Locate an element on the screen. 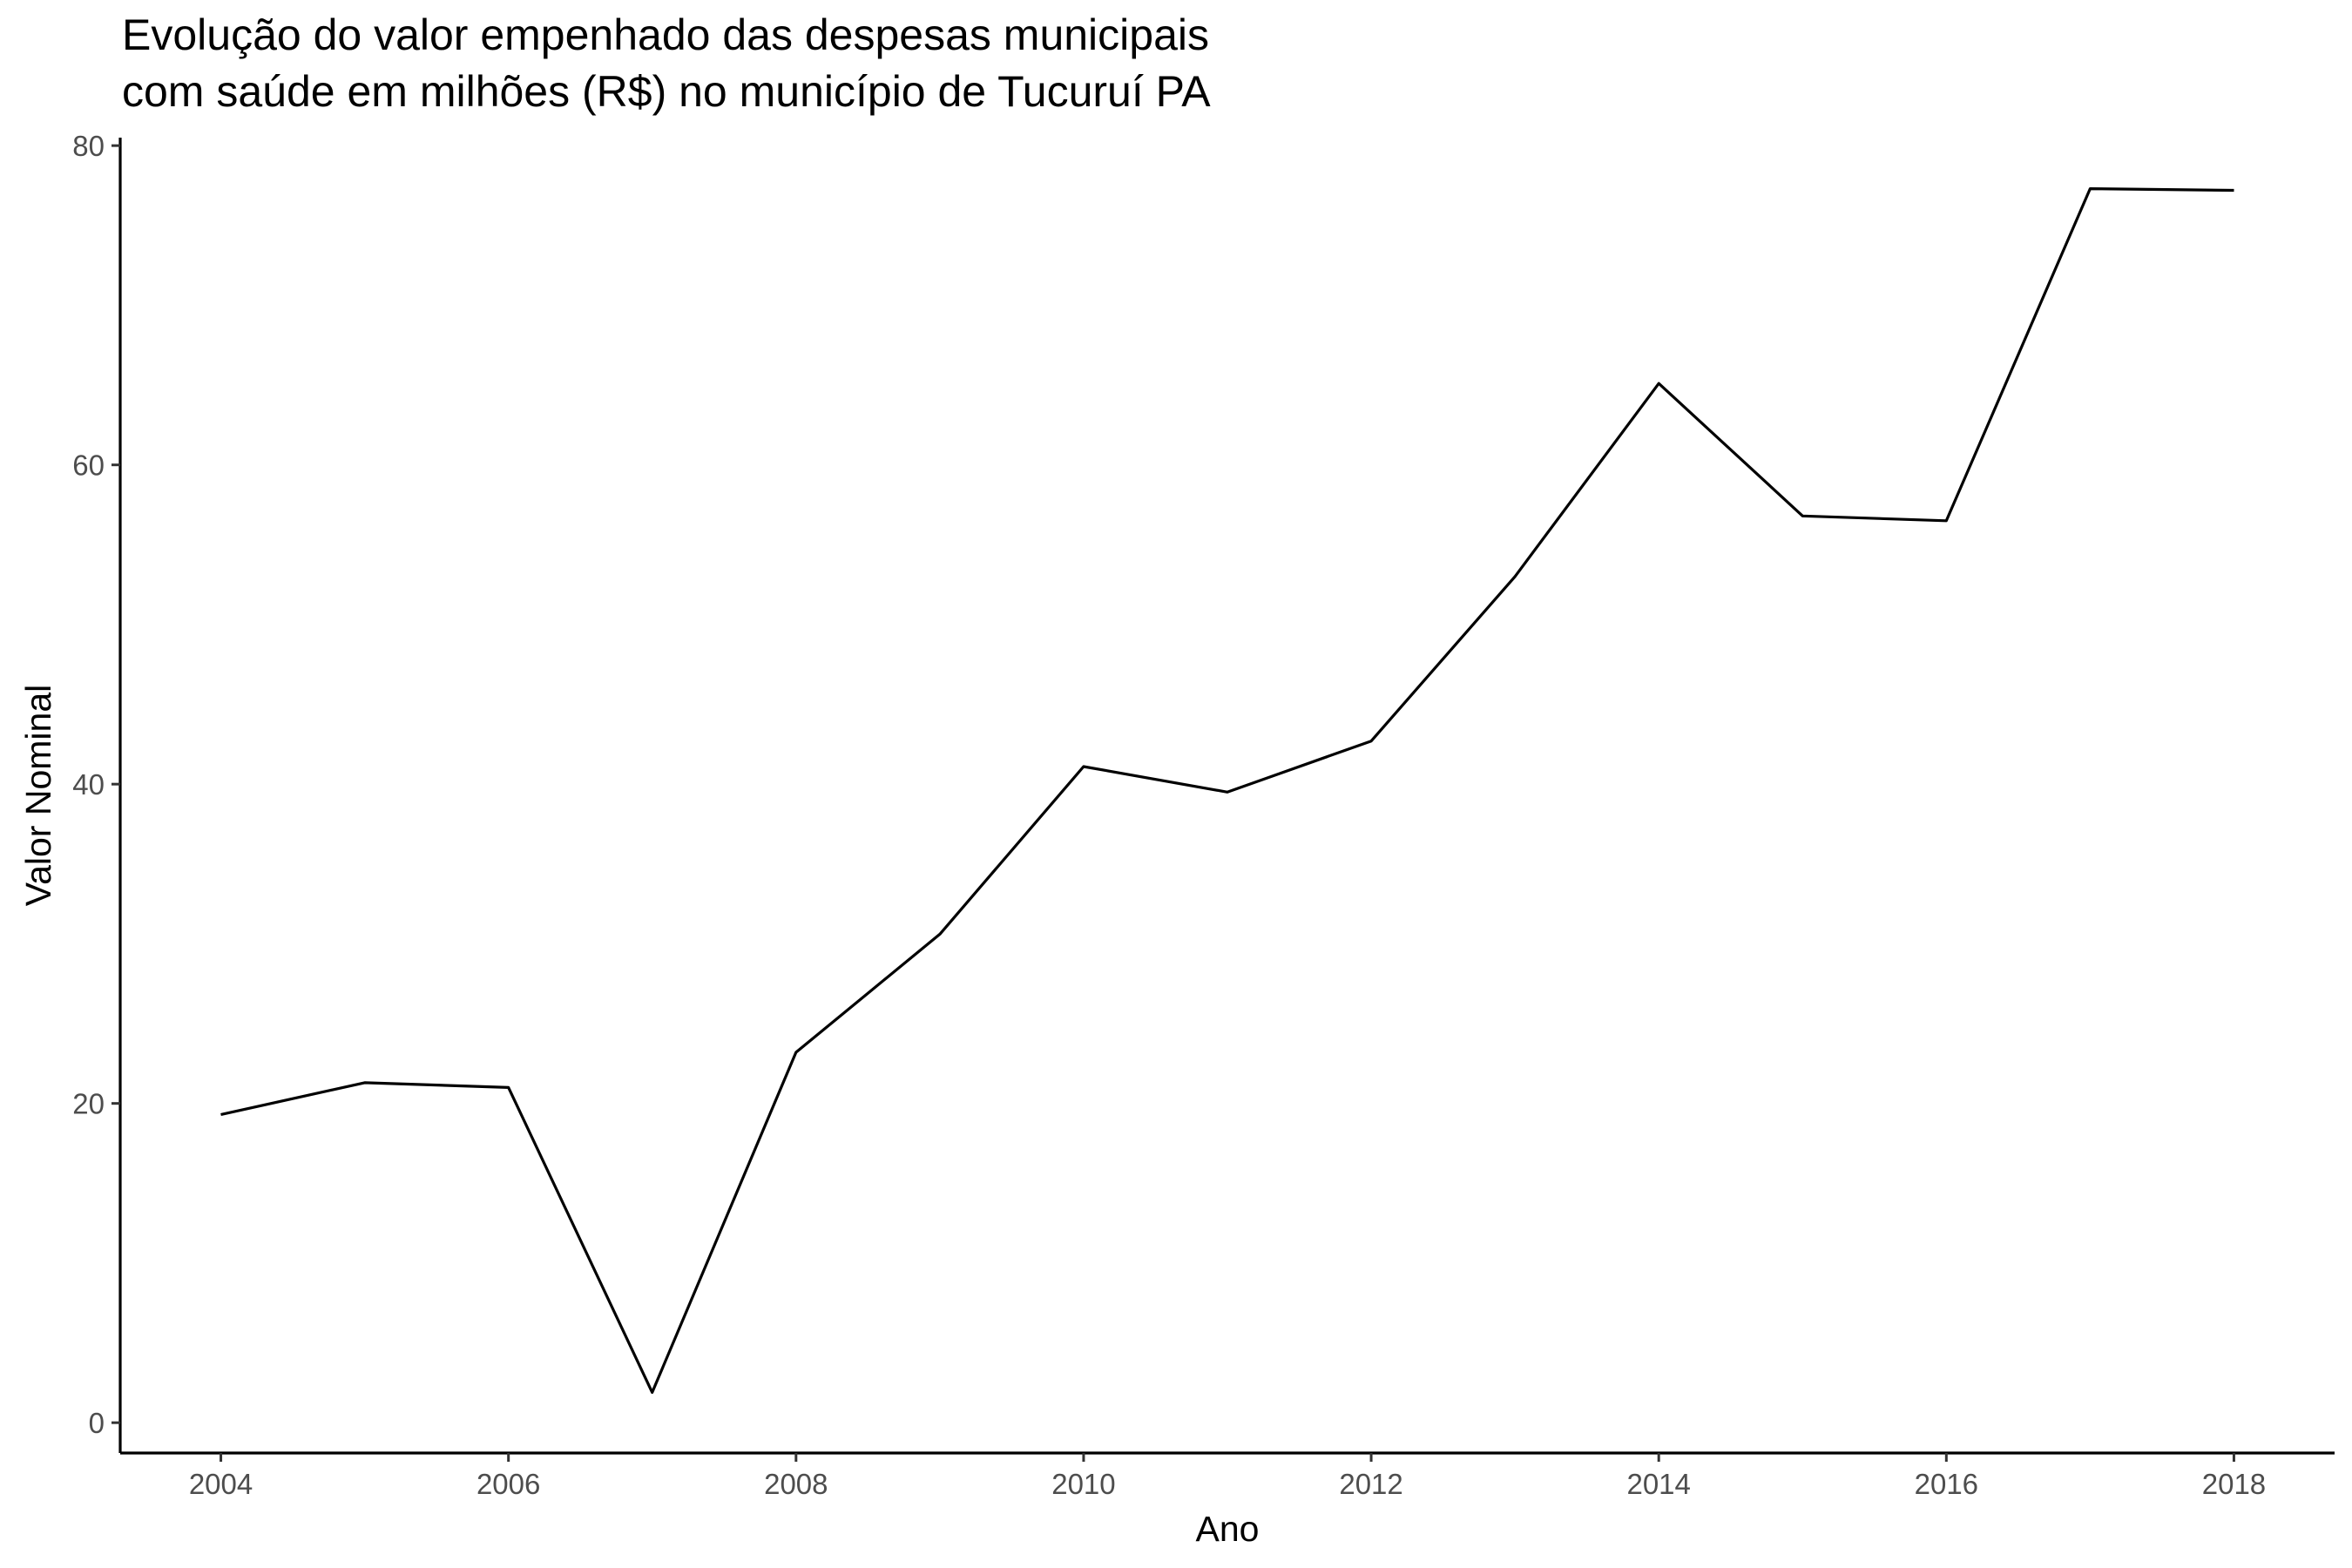  y-tick-label: 40 is located at coordinates (88, 785).